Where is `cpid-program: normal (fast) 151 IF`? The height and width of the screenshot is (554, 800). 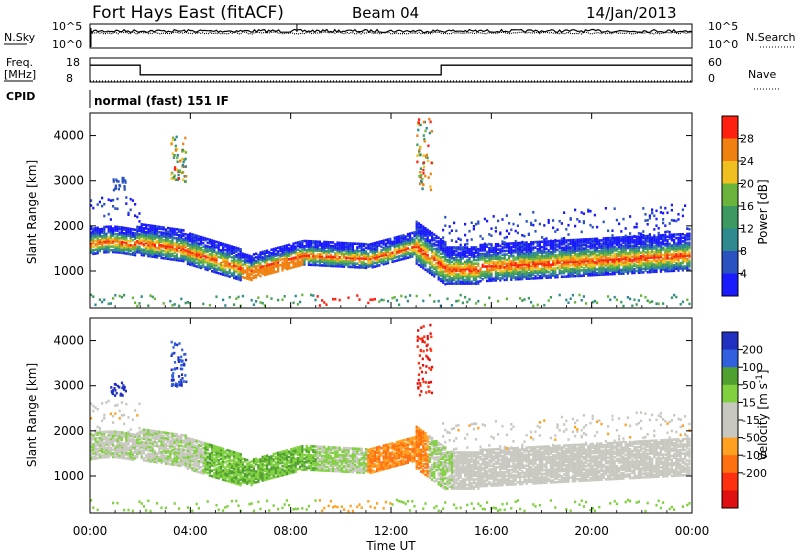 cpid-program: normal (fast) 151 IF is located at coordinates (161, 101).